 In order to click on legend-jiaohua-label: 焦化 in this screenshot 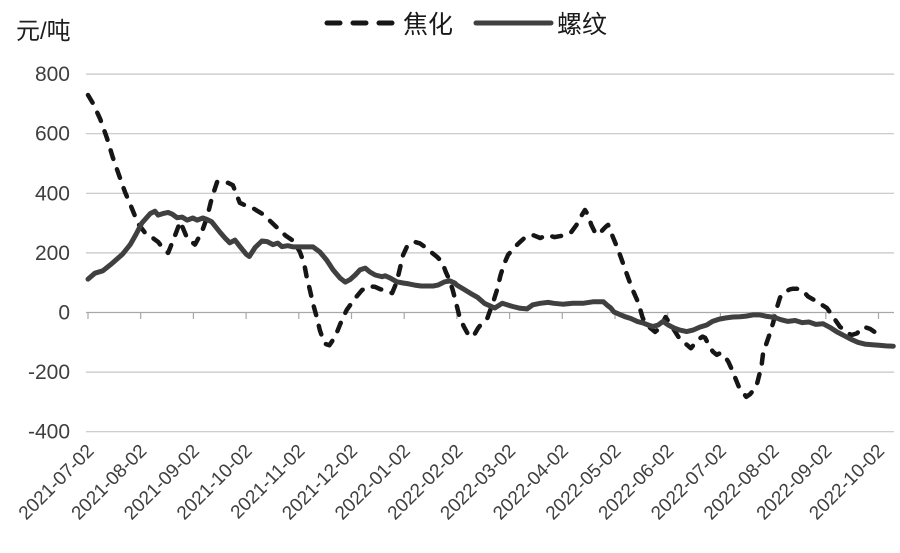, I will do `click(428, 25)`.